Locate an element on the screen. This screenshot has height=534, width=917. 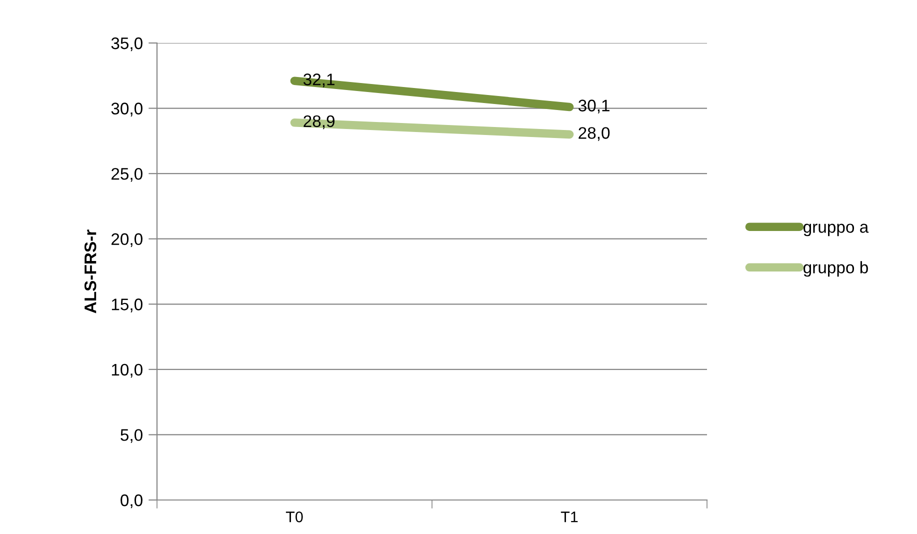
y-tick-label: 35,0 is located at coordinates (126, 44).